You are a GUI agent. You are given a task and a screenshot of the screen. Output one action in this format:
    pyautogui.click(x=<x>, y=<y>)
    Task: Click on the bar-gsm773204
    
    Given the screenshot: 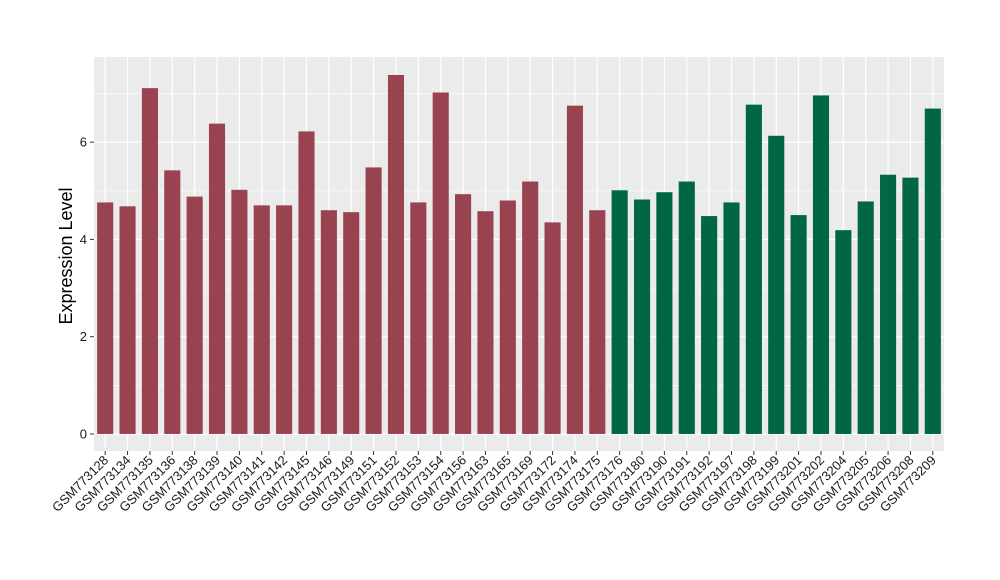 What is the action you would take?
    pyautogui.click(x=843, y=332)
    